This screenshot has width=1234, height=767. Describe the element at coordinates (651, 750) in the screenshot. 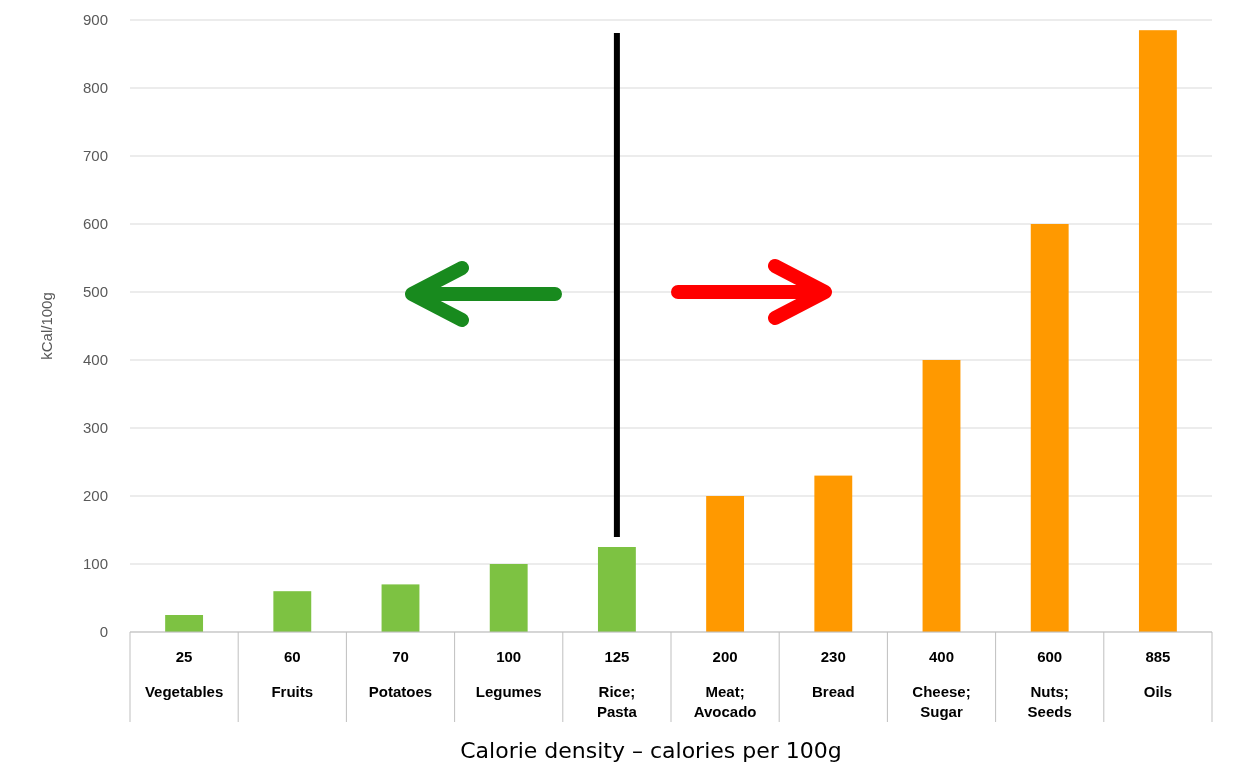

I see `text: Calorie density – calories per 100g` at that location.